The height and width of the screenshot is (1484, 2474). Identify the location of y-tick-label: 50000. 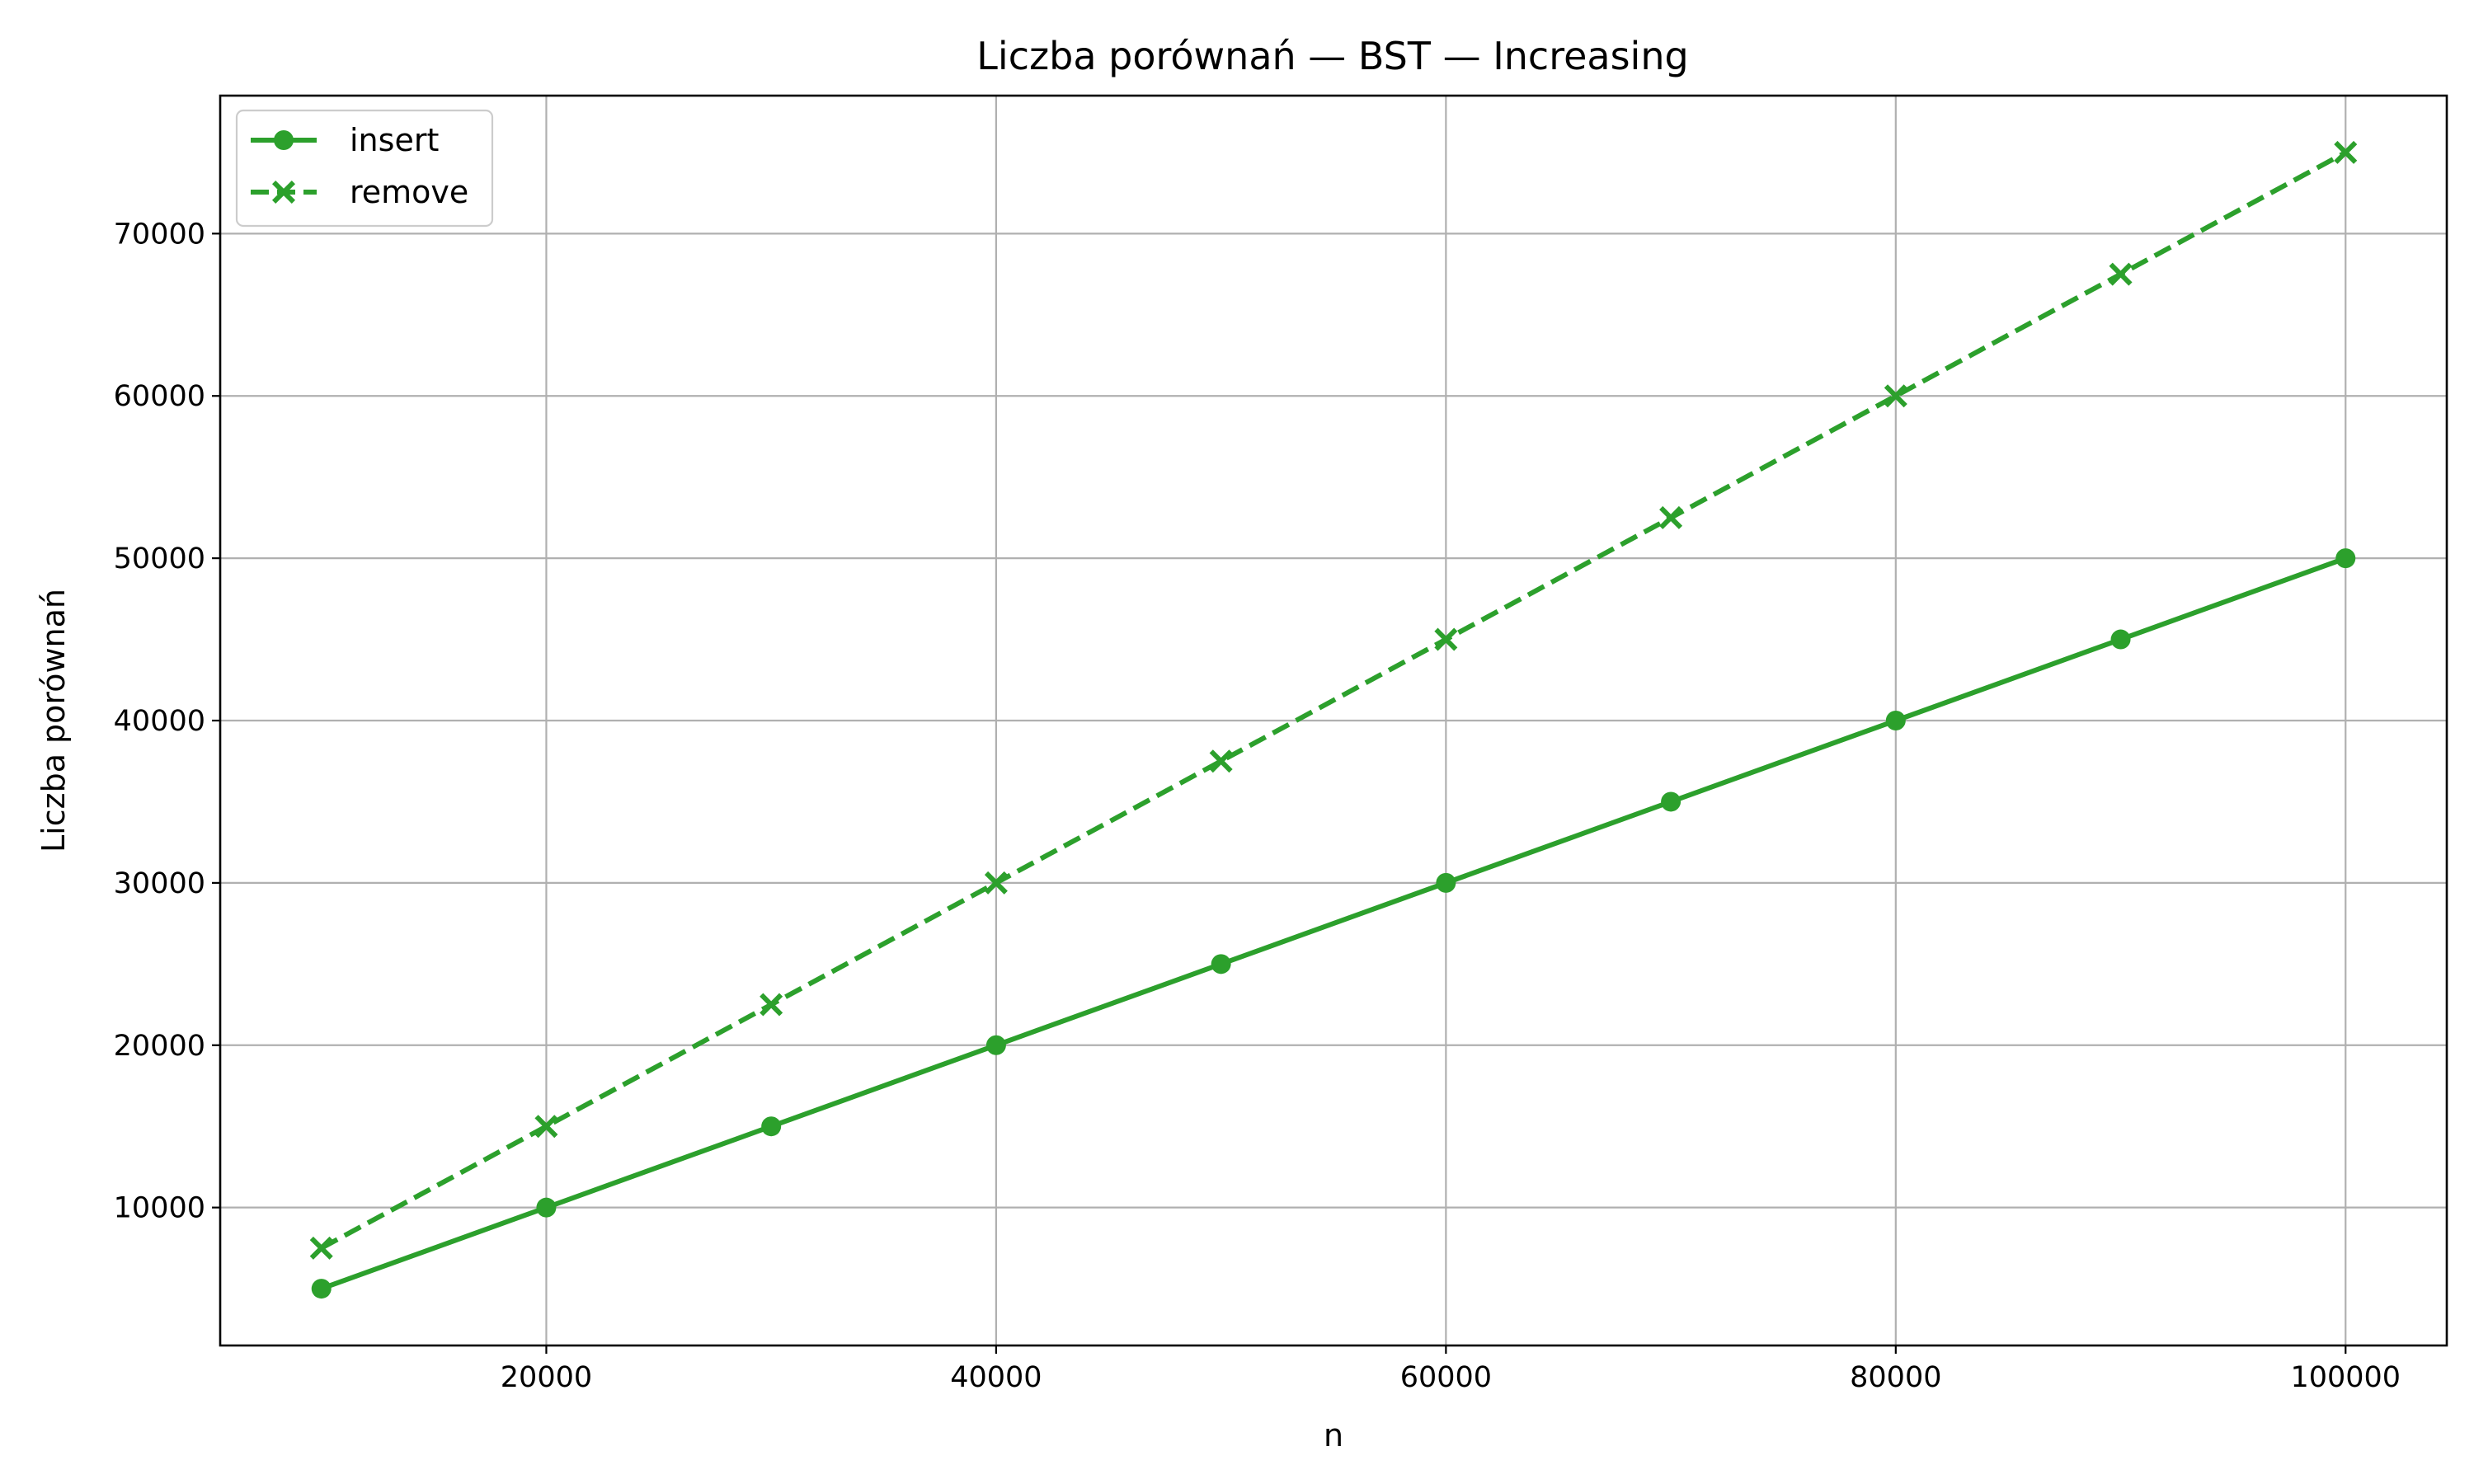
(159, 558).